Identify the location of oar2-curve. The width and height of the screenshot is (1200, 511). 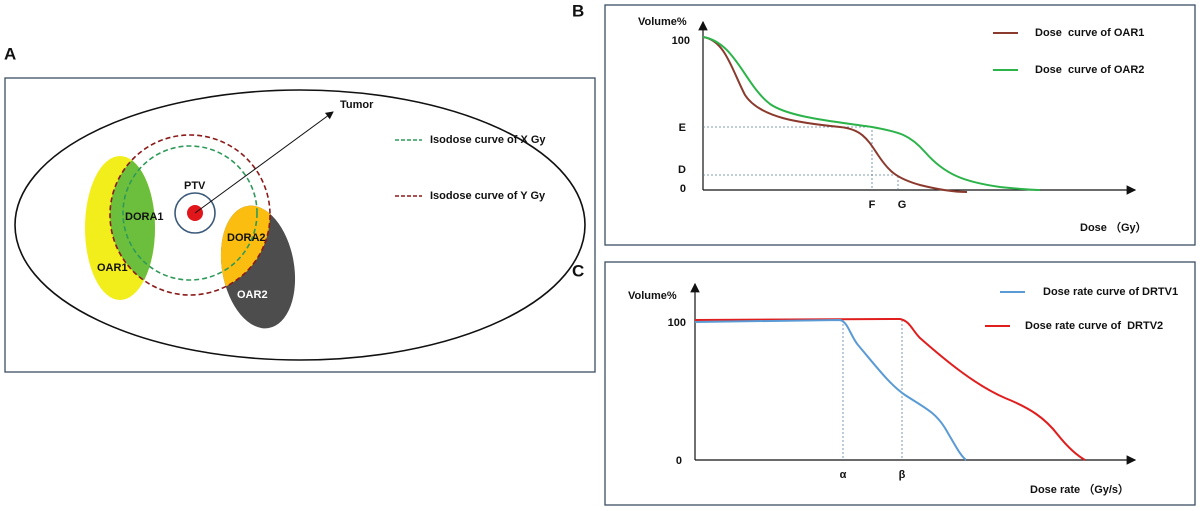
(871, 113).